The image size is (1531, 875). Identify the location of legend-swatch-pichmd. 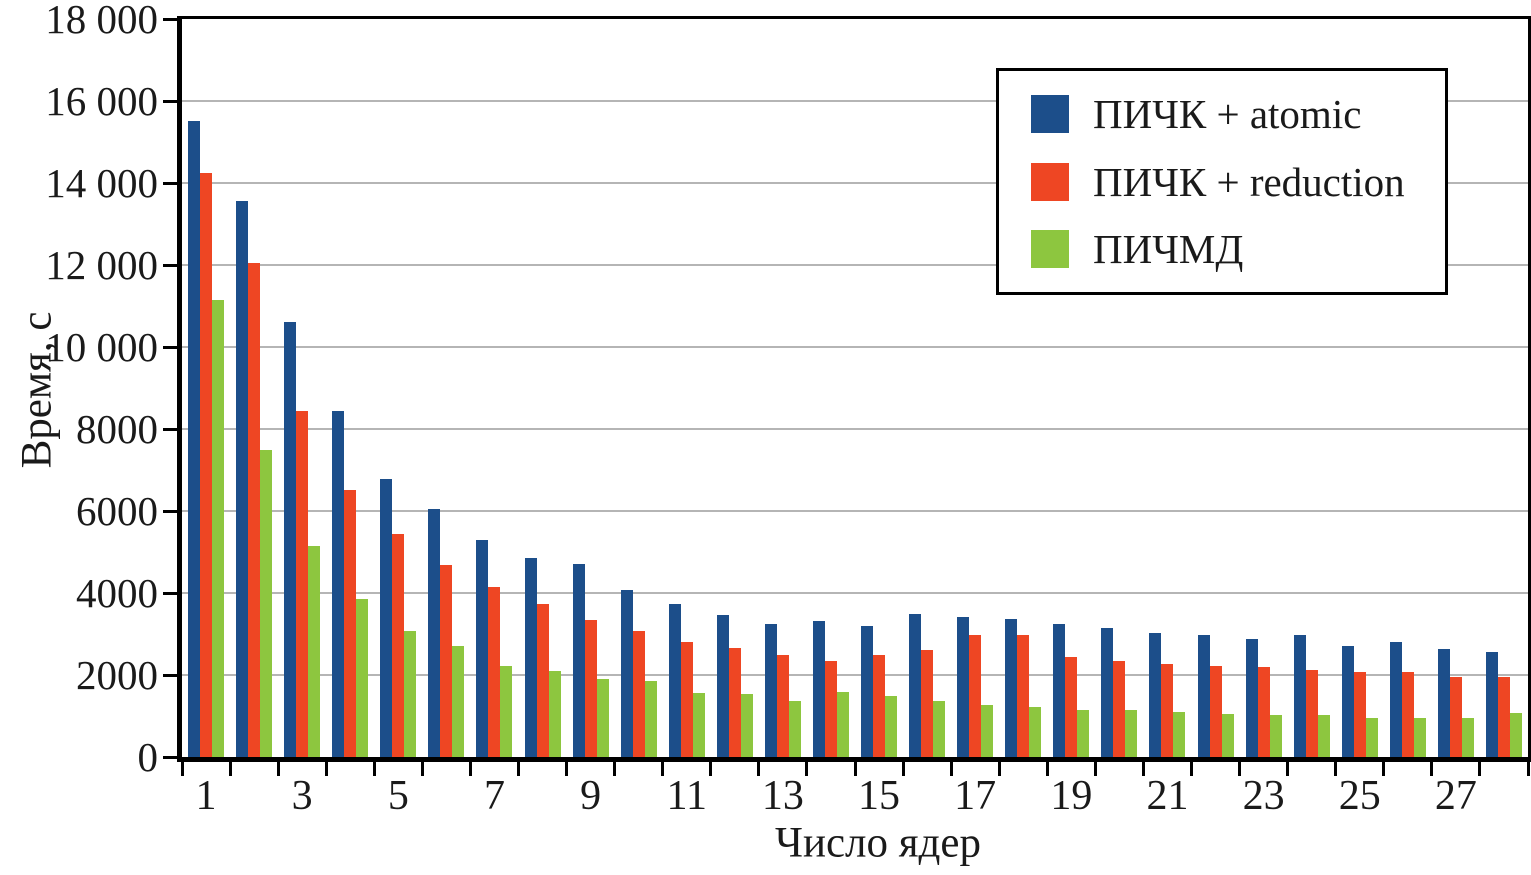
(1050, 248).